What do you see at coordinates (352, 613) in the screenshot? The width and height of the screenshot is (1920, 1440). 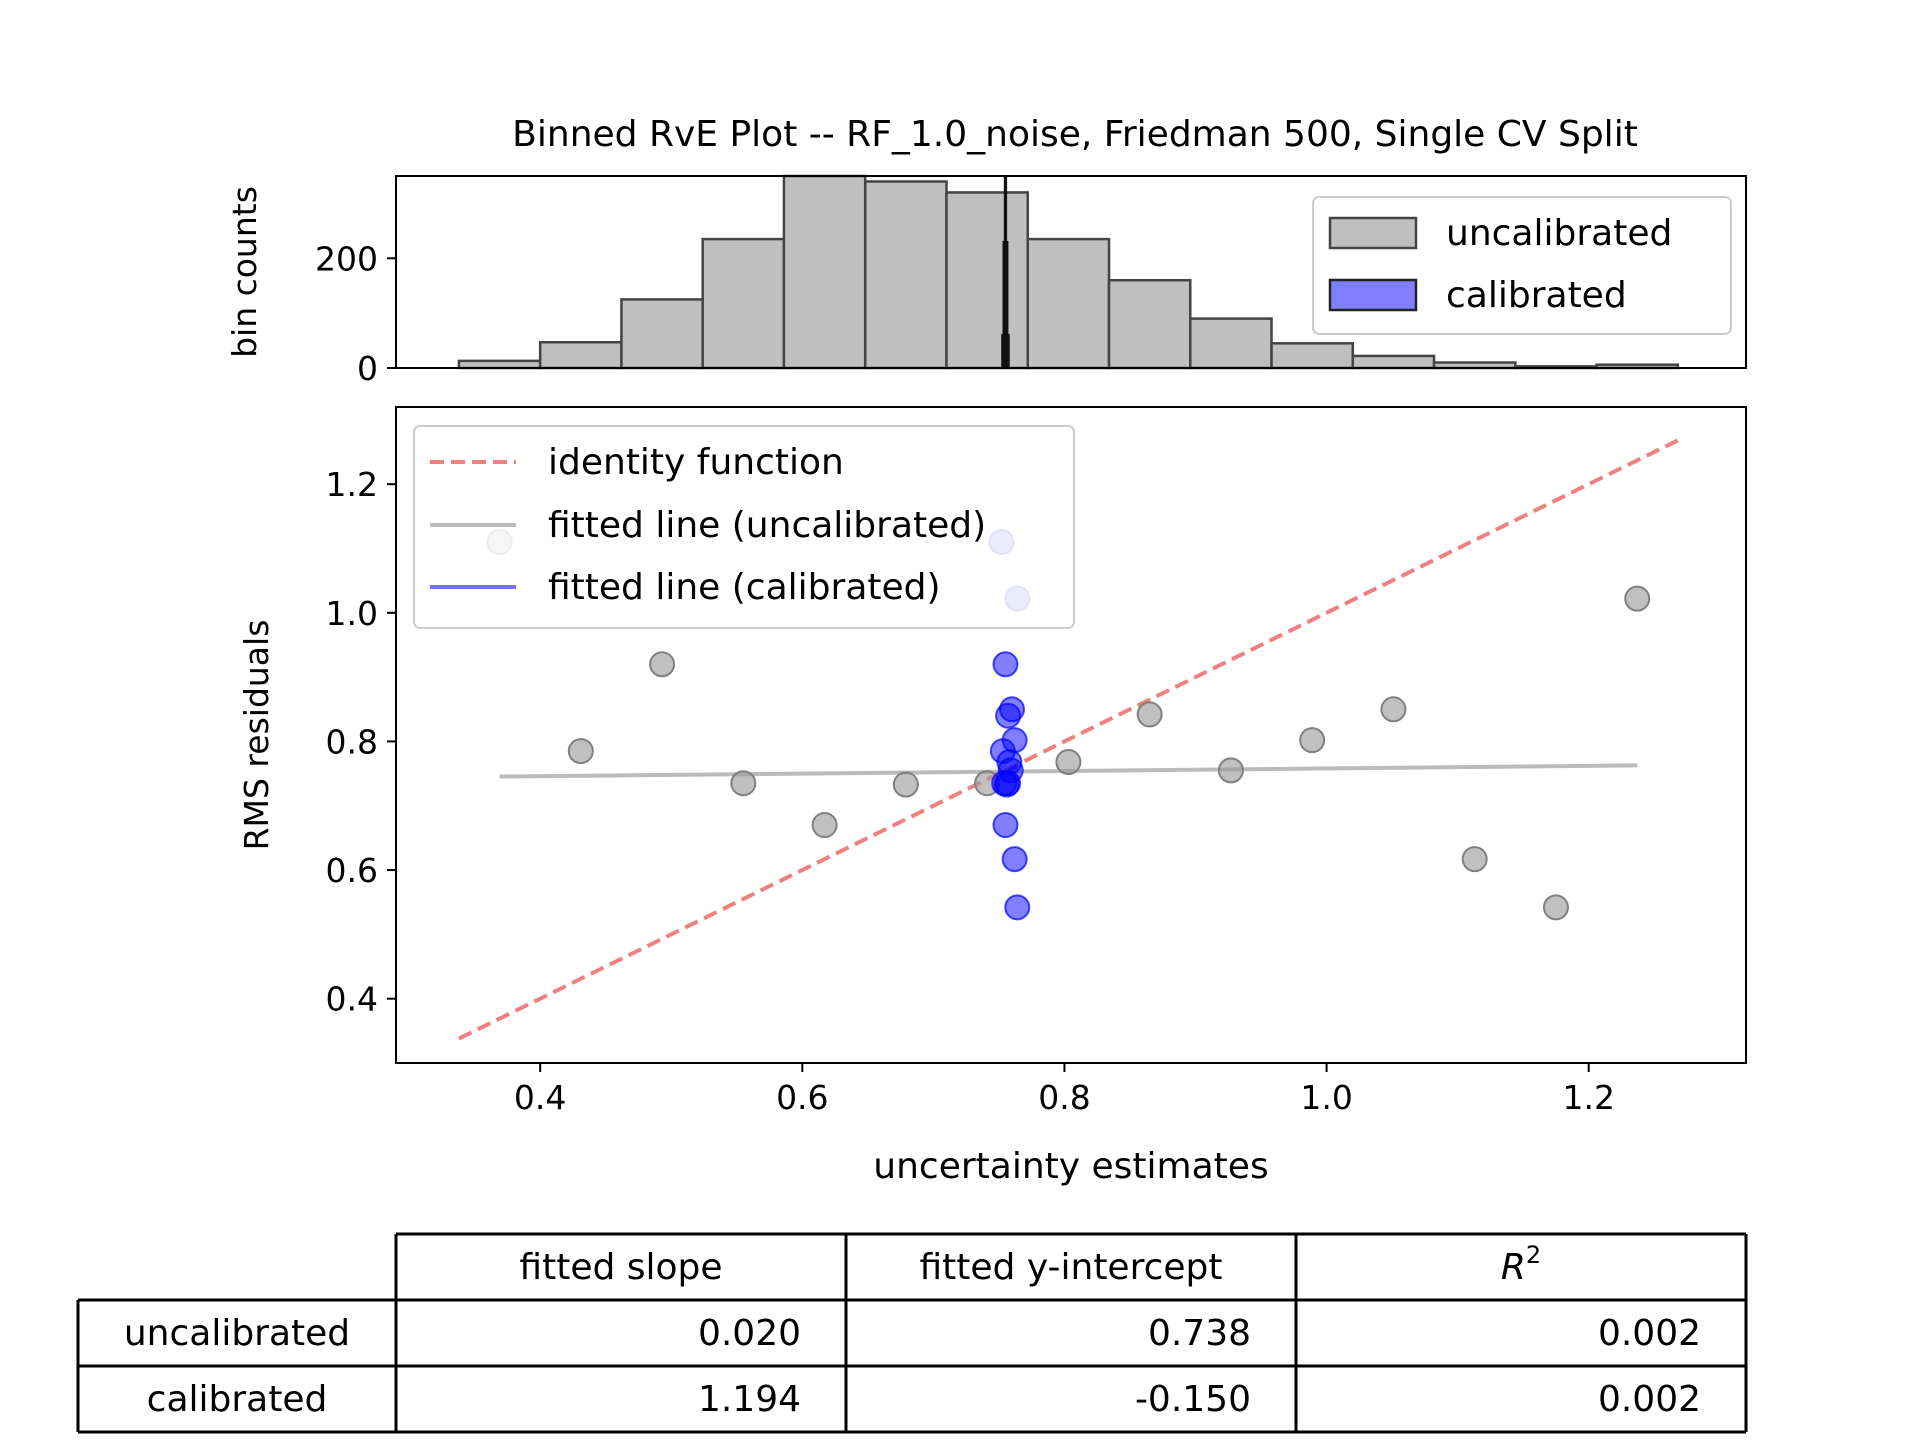 I see `ytick-label: 1.0` at bounding box center [352, 613].